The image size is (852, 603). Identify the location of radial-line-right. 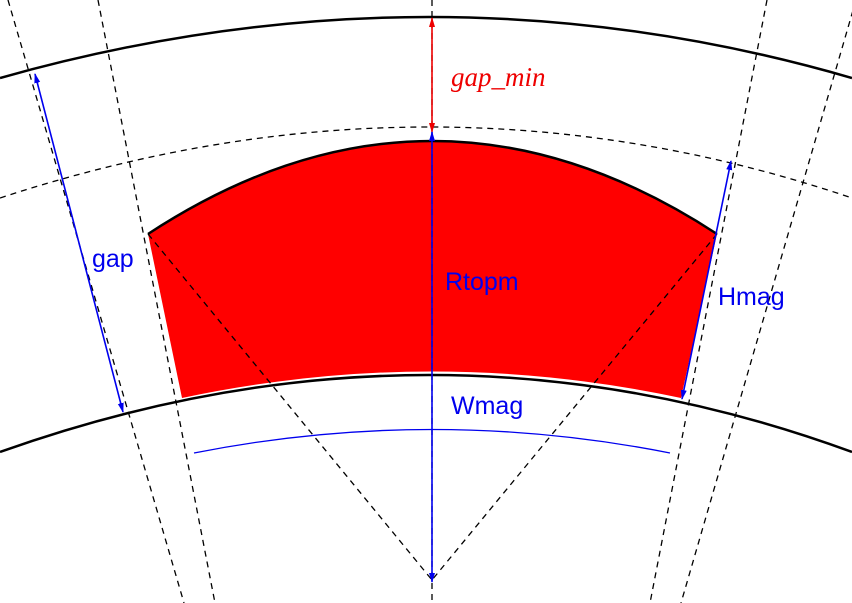
(708, 301).